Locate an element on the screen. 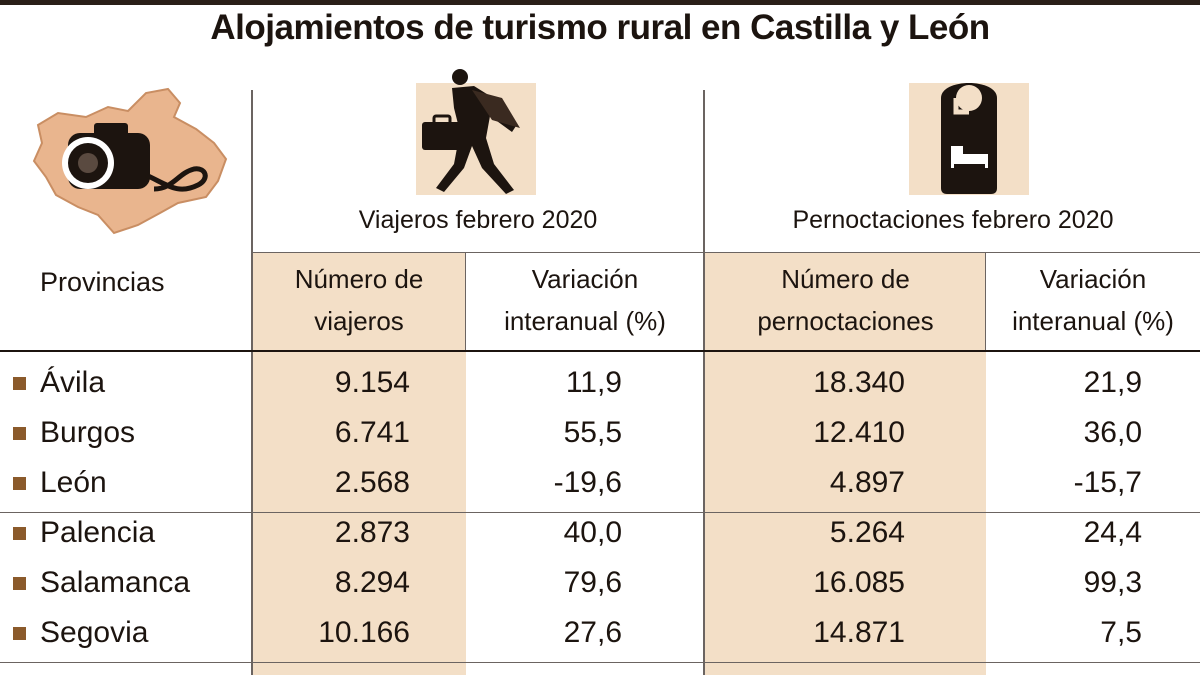  cell-viajeros: 2.873 is located at coordinates (372, 532).